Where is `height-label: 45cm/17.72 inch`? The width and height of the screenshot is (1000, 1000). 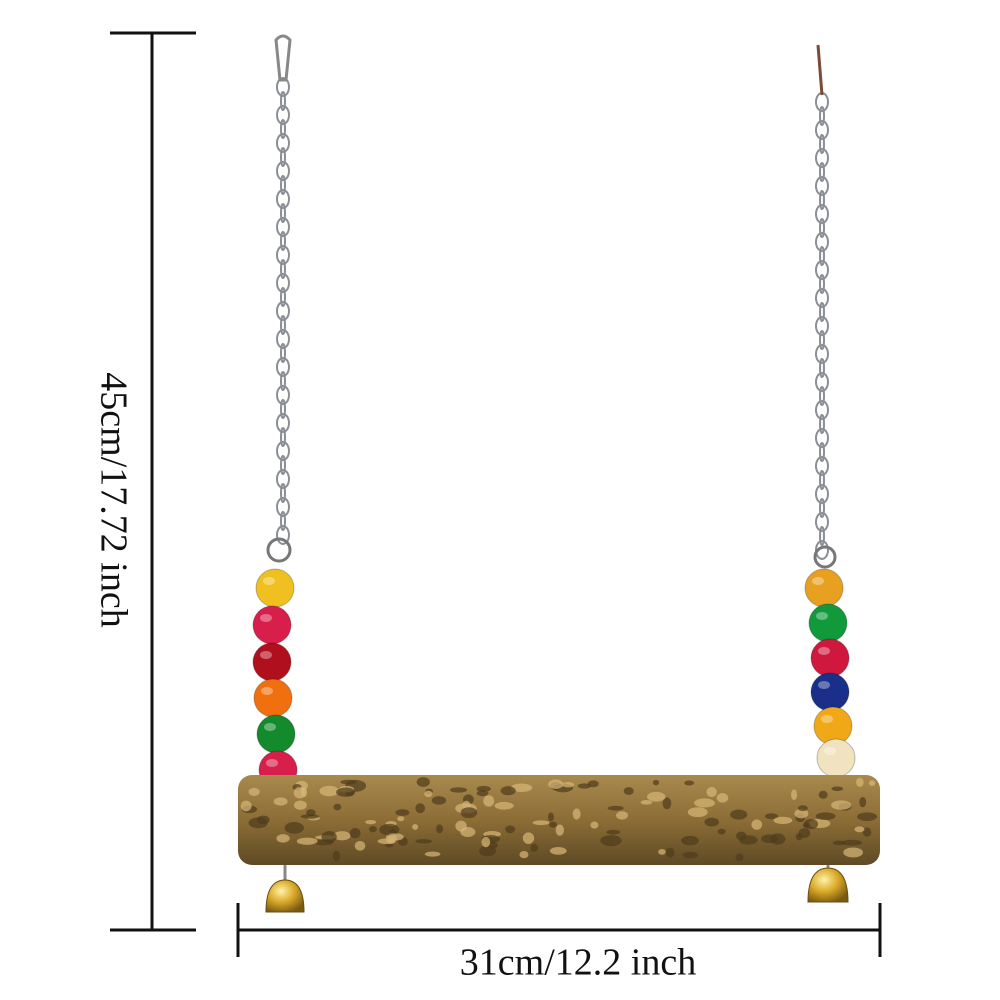 height-label: 45cm/17.72 inch is located at coordinates (113, 499).